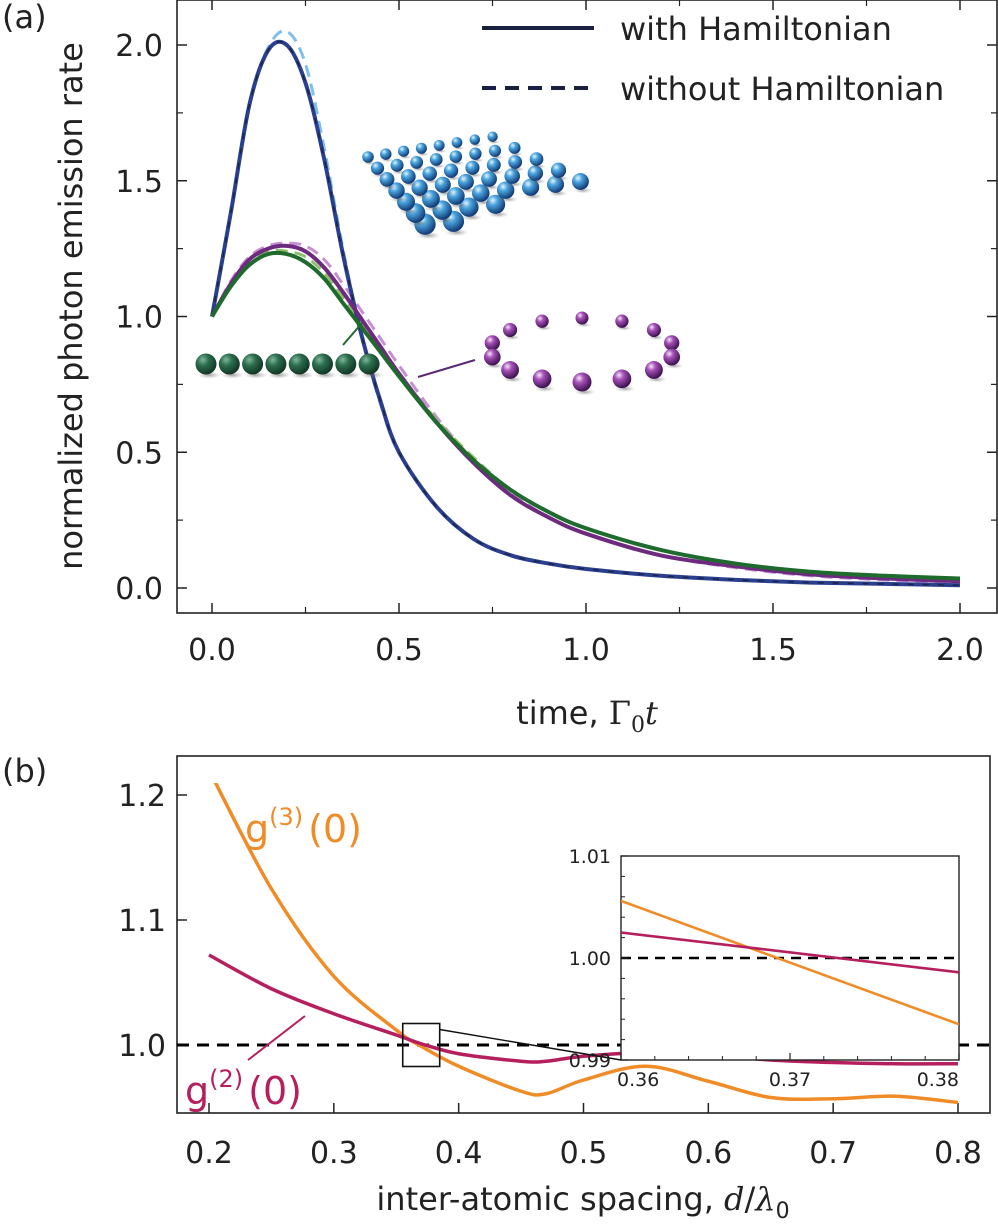 The image size is (998, 1225). Describe the element at coordinates (24, 771) in the screenshot. I see `panel-label-b: (b)` at that location.